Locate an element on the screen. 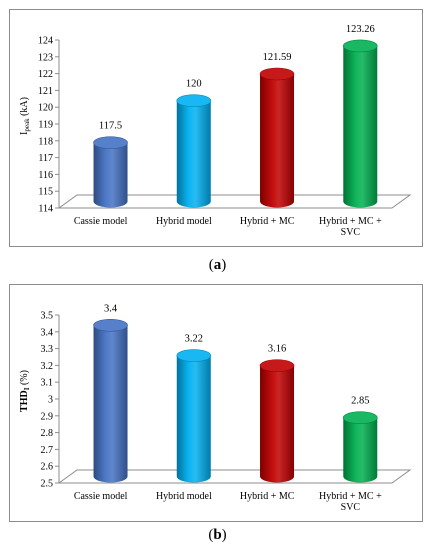  y-tick-label: 119 is located at coordinates (45, 125).